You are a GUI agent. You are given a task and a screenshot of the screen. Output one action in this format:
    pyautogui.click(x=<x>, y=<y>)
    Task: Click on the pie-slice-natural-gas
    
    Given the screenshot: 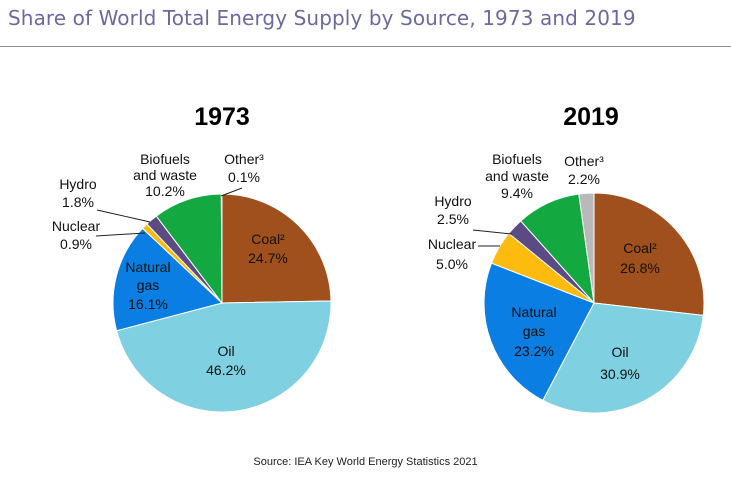 What is the action you would take?
    pyautogui.click(x=539, y=332)
    